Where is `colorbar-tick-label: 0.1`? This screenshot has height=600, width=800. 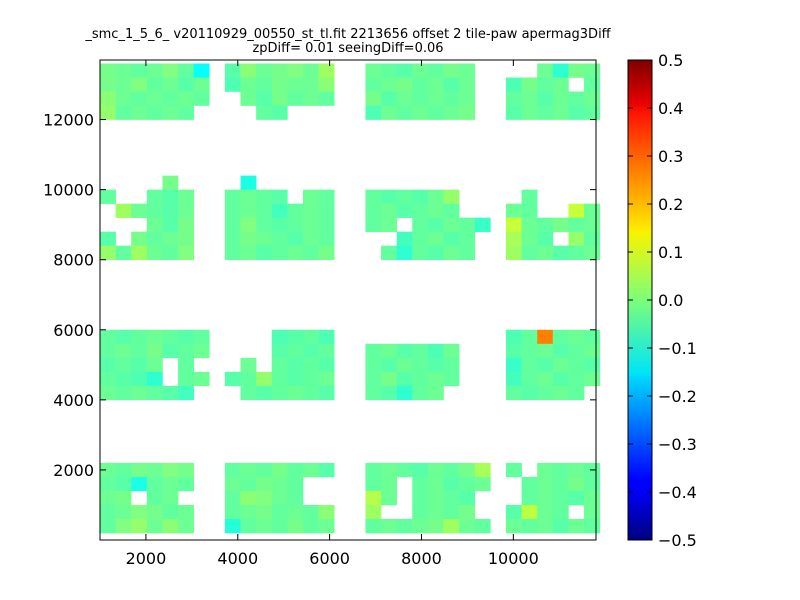 colorbar-tick-label: 0.1 is located at coordinates (670, 252).